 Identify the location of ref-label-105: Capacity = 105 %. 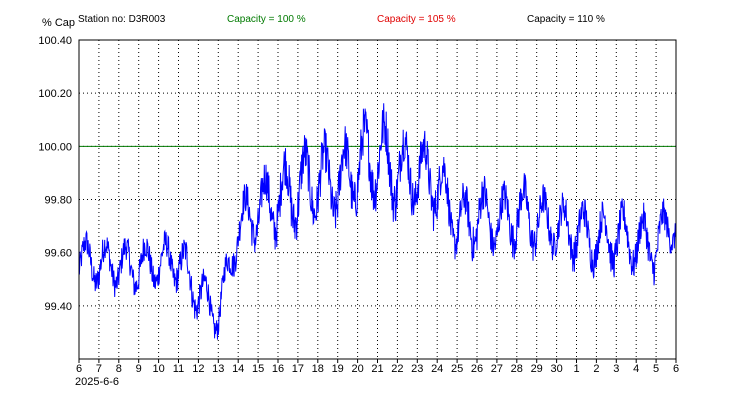
(416, 19).